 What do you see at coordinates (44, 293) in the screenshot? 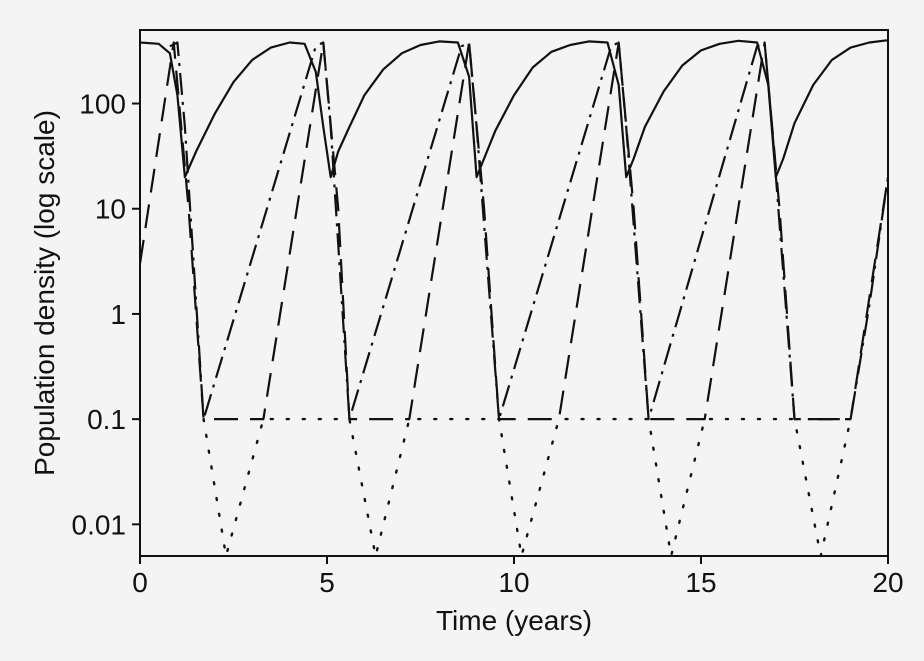
I see `y-axis-title: Population density (log scale)` at bounding box center [44, 293].